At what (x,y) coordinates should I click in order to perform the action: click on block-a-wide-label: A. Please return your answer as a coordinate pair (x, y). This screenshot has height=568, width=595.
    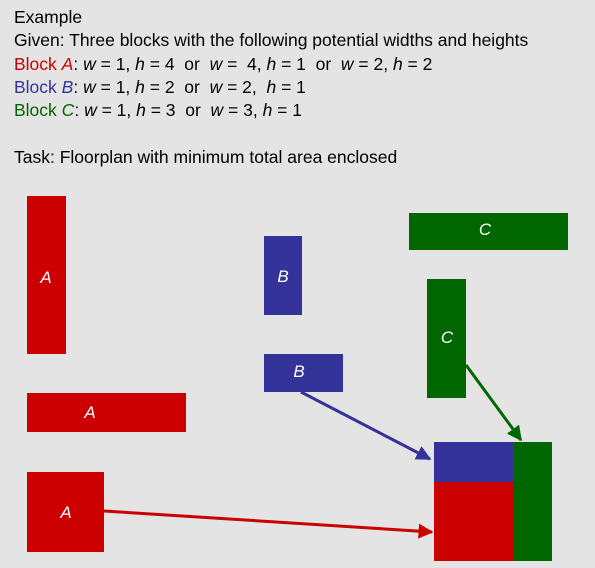
    Looking at the image, I should click on (89, 412).